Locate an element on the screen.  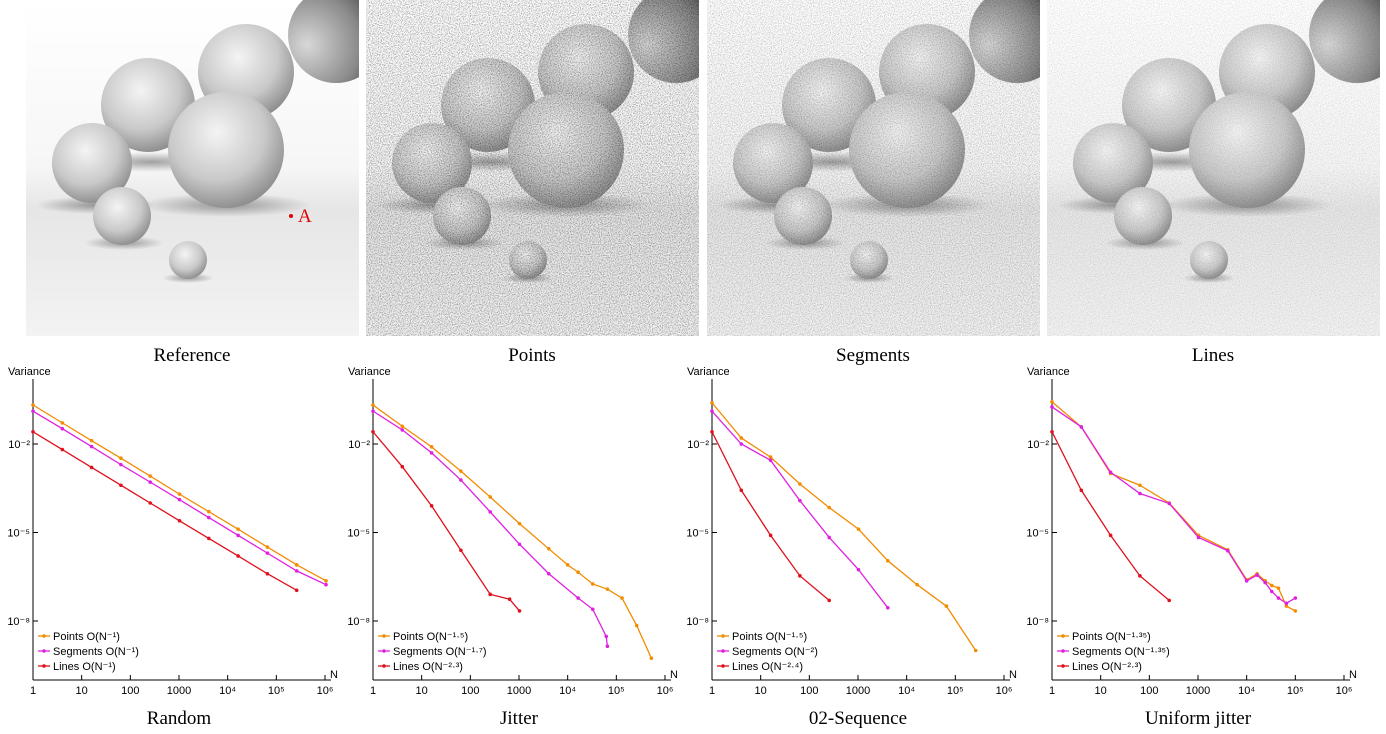
legend-label: Segments O(N⁻¹·³⁵) is located at coordinates (1121, 652).